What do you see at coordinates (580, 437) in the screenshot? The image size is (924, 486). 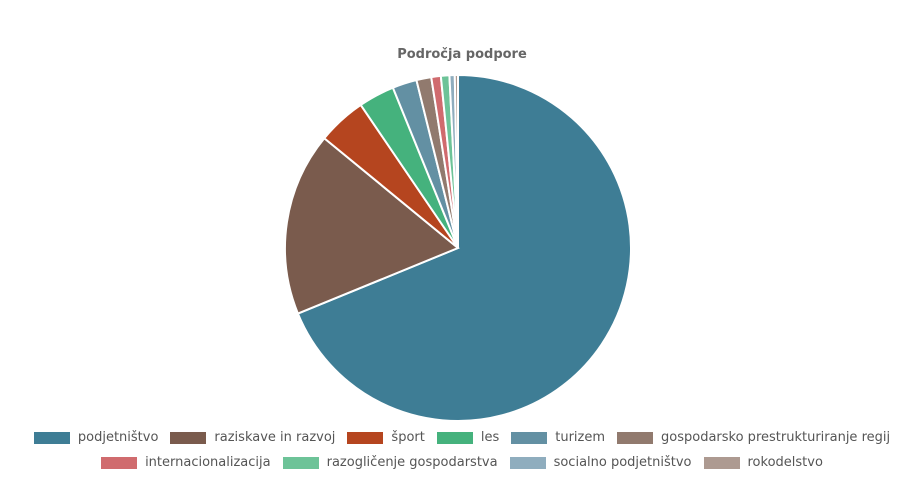 I see `legend-label: turizem` at bounding box center [580, 437].